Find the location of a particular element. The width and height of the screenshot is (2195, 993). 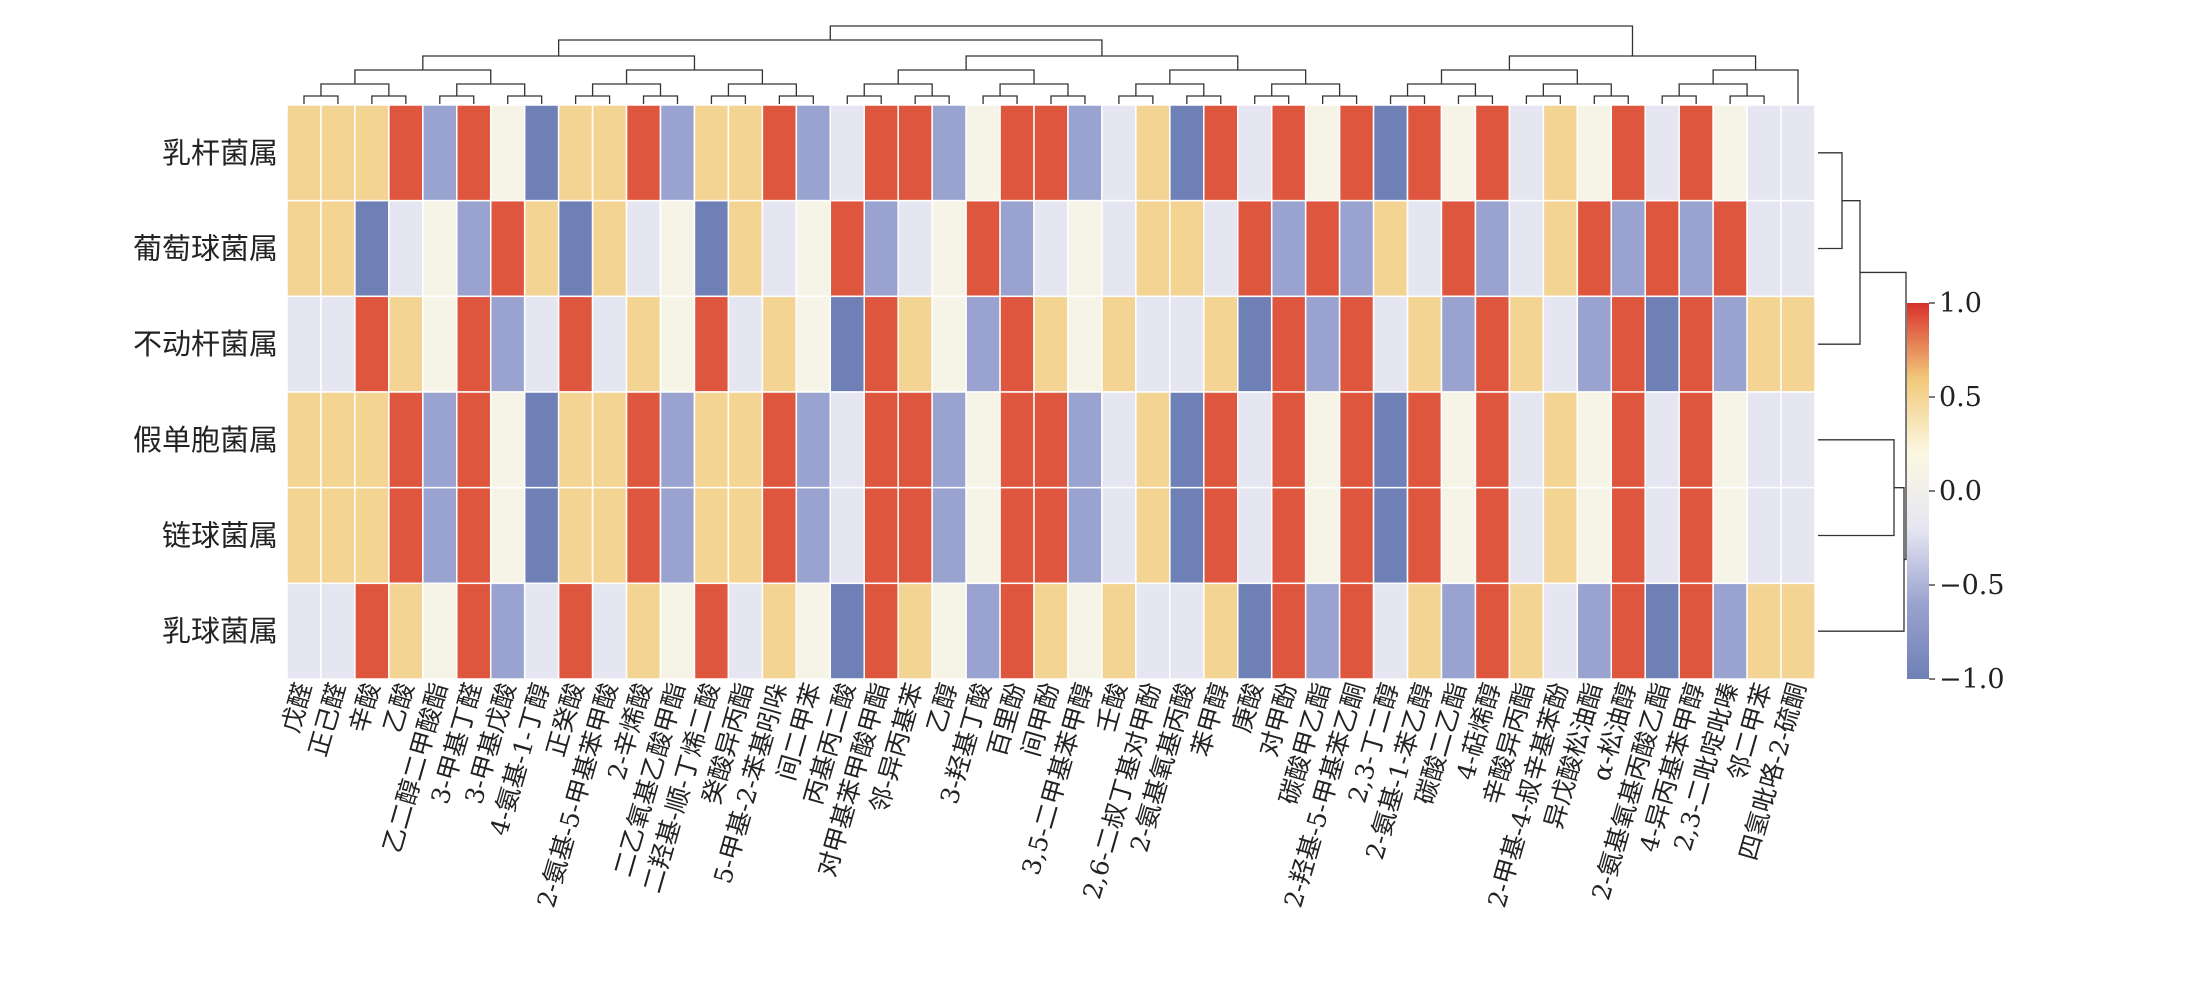

row-label: 假单胞菌属 is located at coordinates (205, 440).